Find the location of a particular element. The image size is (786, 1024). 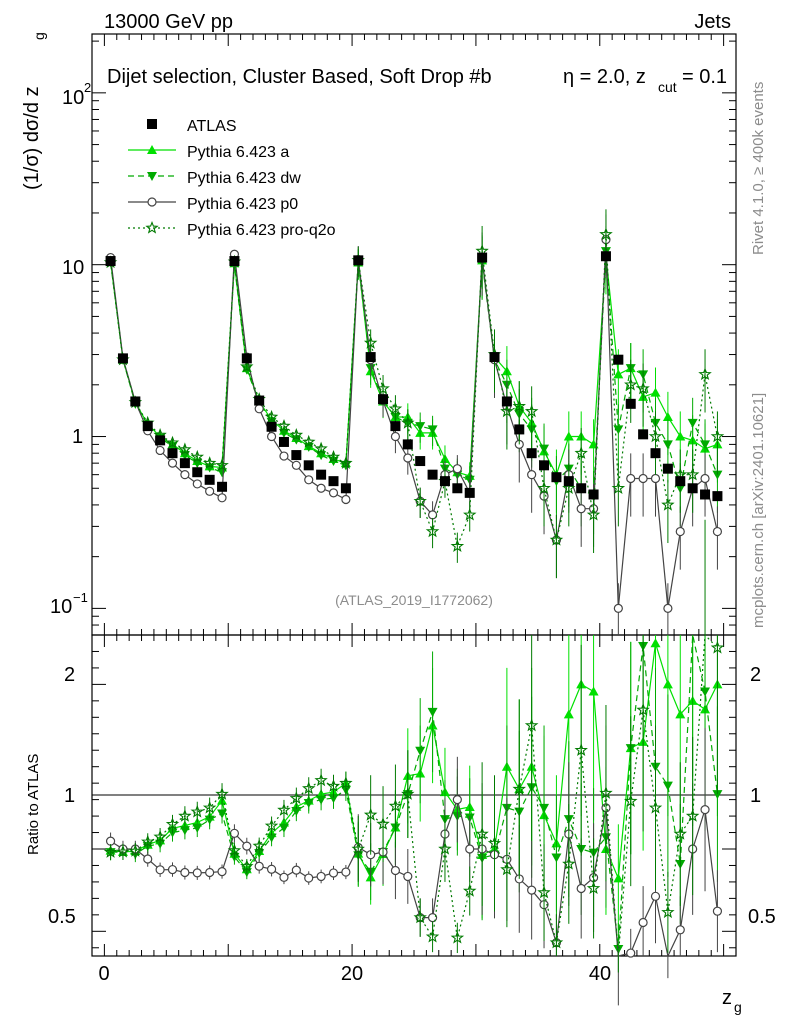

x-label-sub: g is located at coordinates (738, 1007).